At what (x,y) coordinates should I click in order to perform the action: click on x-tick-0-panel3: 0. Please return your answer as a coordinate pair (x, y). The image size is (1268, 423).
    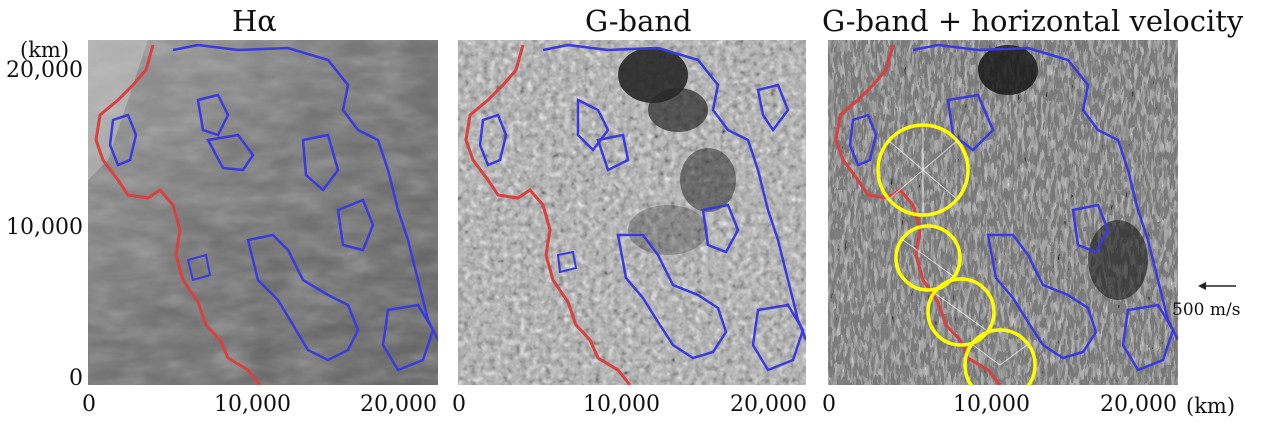
    Looking at the image, I should click on (829, 404).